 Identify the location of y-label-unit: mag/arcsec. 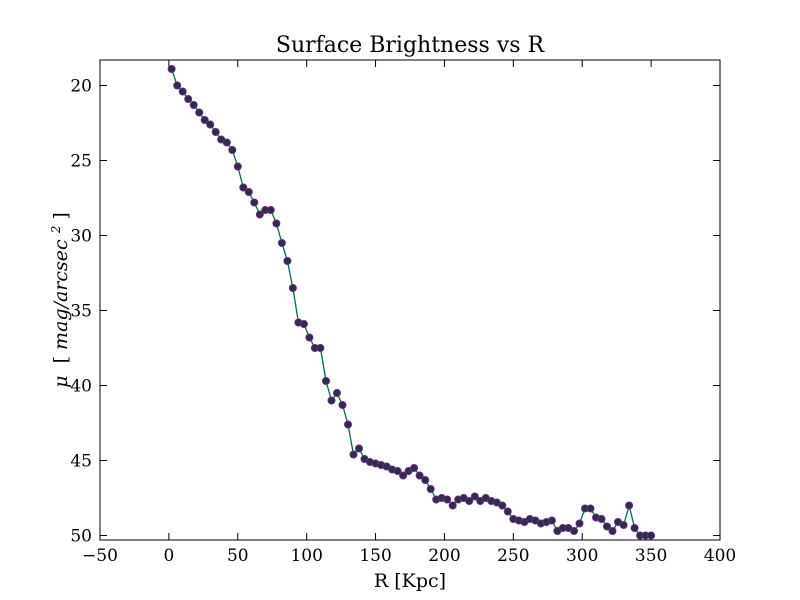
(61, 294).